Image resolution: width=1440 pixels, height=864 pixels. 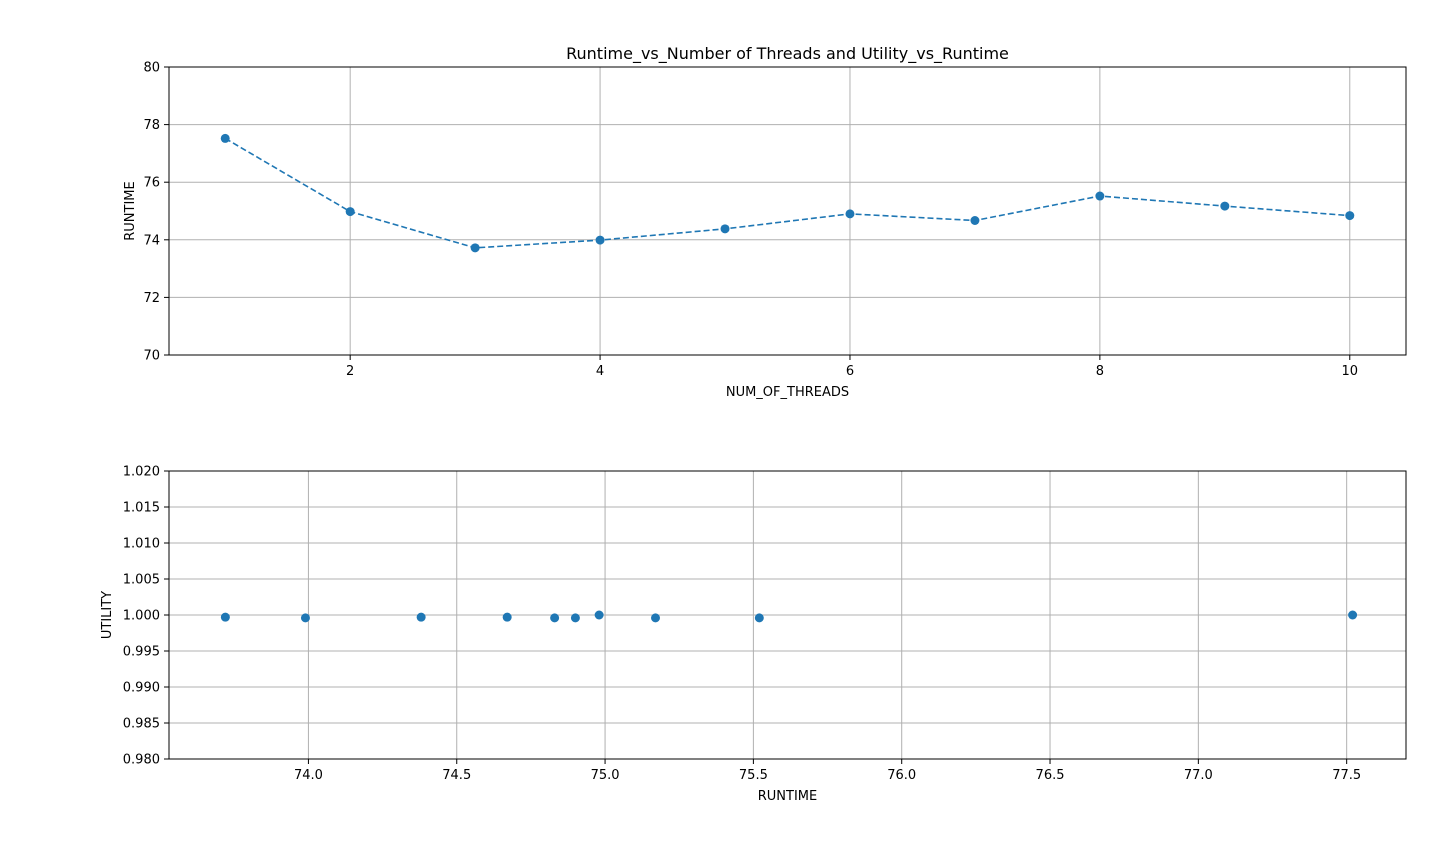 What do you see at coordinates (753, 775) in the screenshot?
I see `x-tick-label: 75.5` at bounding box center [753, 775].